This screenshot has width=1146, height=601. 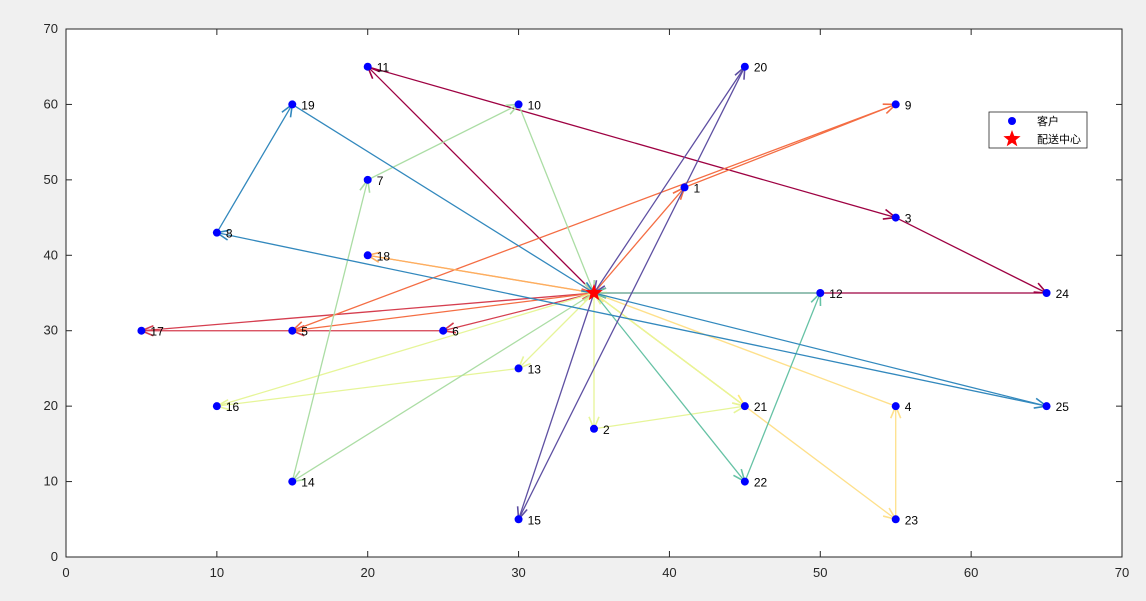 I want to click on customer-label: 11, so click(x=383, y=68).